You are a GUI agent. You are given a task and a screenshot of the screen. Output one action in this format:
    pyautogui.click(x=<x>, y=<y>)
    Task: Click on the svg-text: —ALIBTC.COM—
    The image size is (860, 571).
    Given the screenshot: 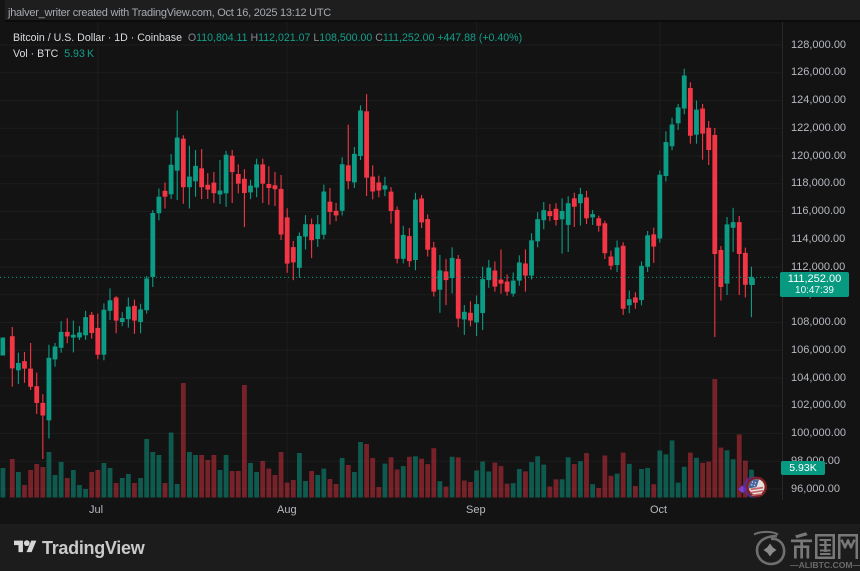 What is the action you would take?
    pyautogui.click(x=825, y=565)
    